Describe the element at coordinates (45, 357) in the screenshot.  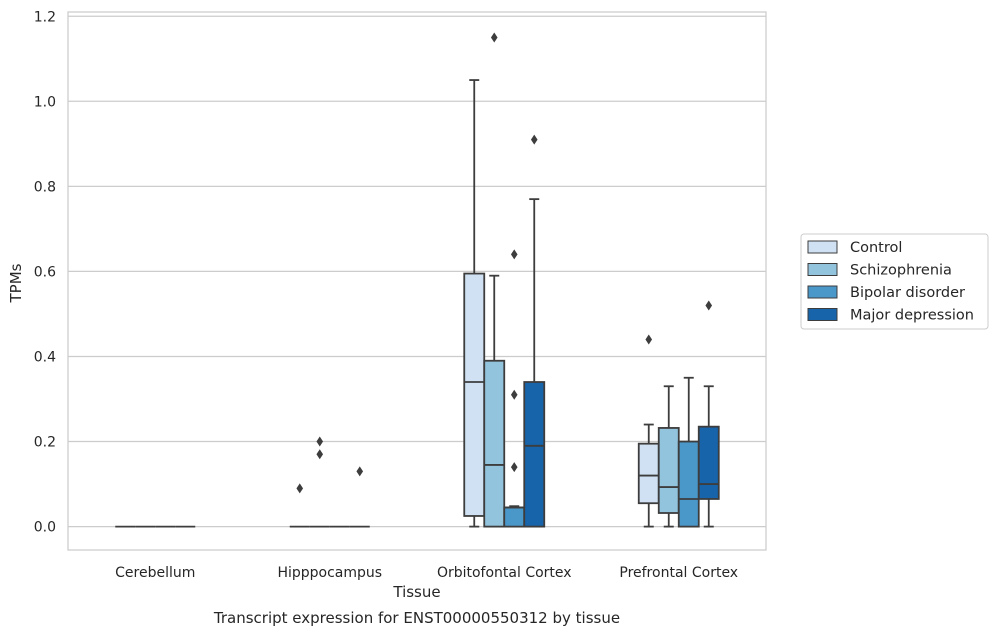
I see `y-tick-label: 0.4` at that location.